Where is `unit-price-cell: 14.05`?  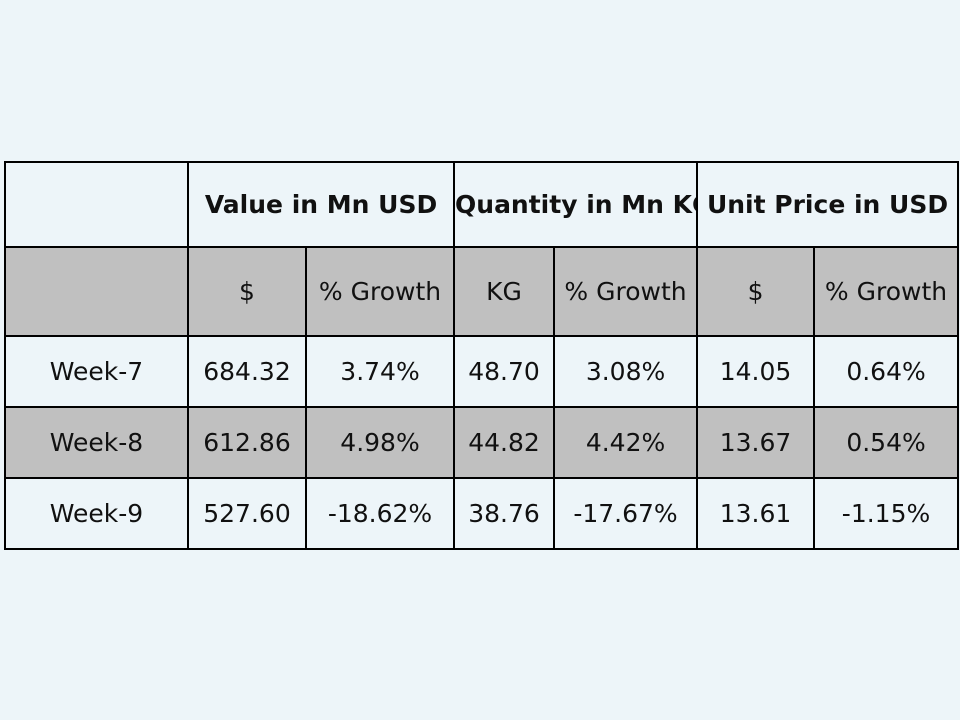 unit-price-cell: 14.05 is located at coordinates (756, 371).